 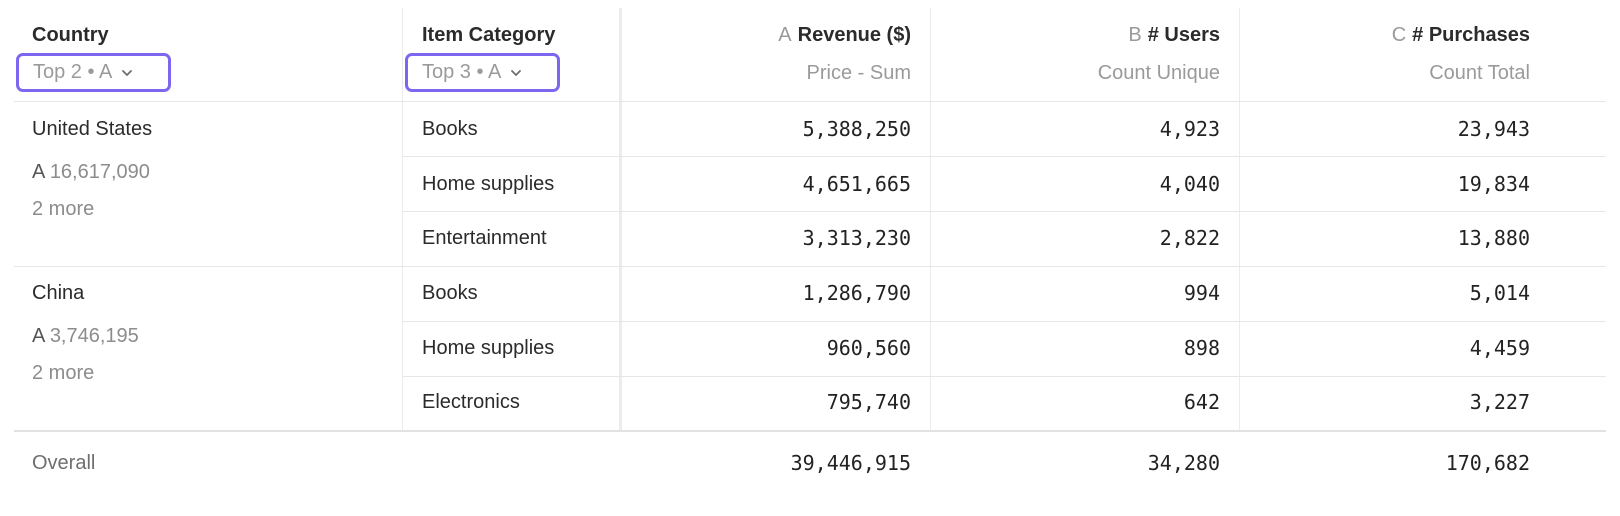 I want to click on overall-divider, so click(x=810, y=431).